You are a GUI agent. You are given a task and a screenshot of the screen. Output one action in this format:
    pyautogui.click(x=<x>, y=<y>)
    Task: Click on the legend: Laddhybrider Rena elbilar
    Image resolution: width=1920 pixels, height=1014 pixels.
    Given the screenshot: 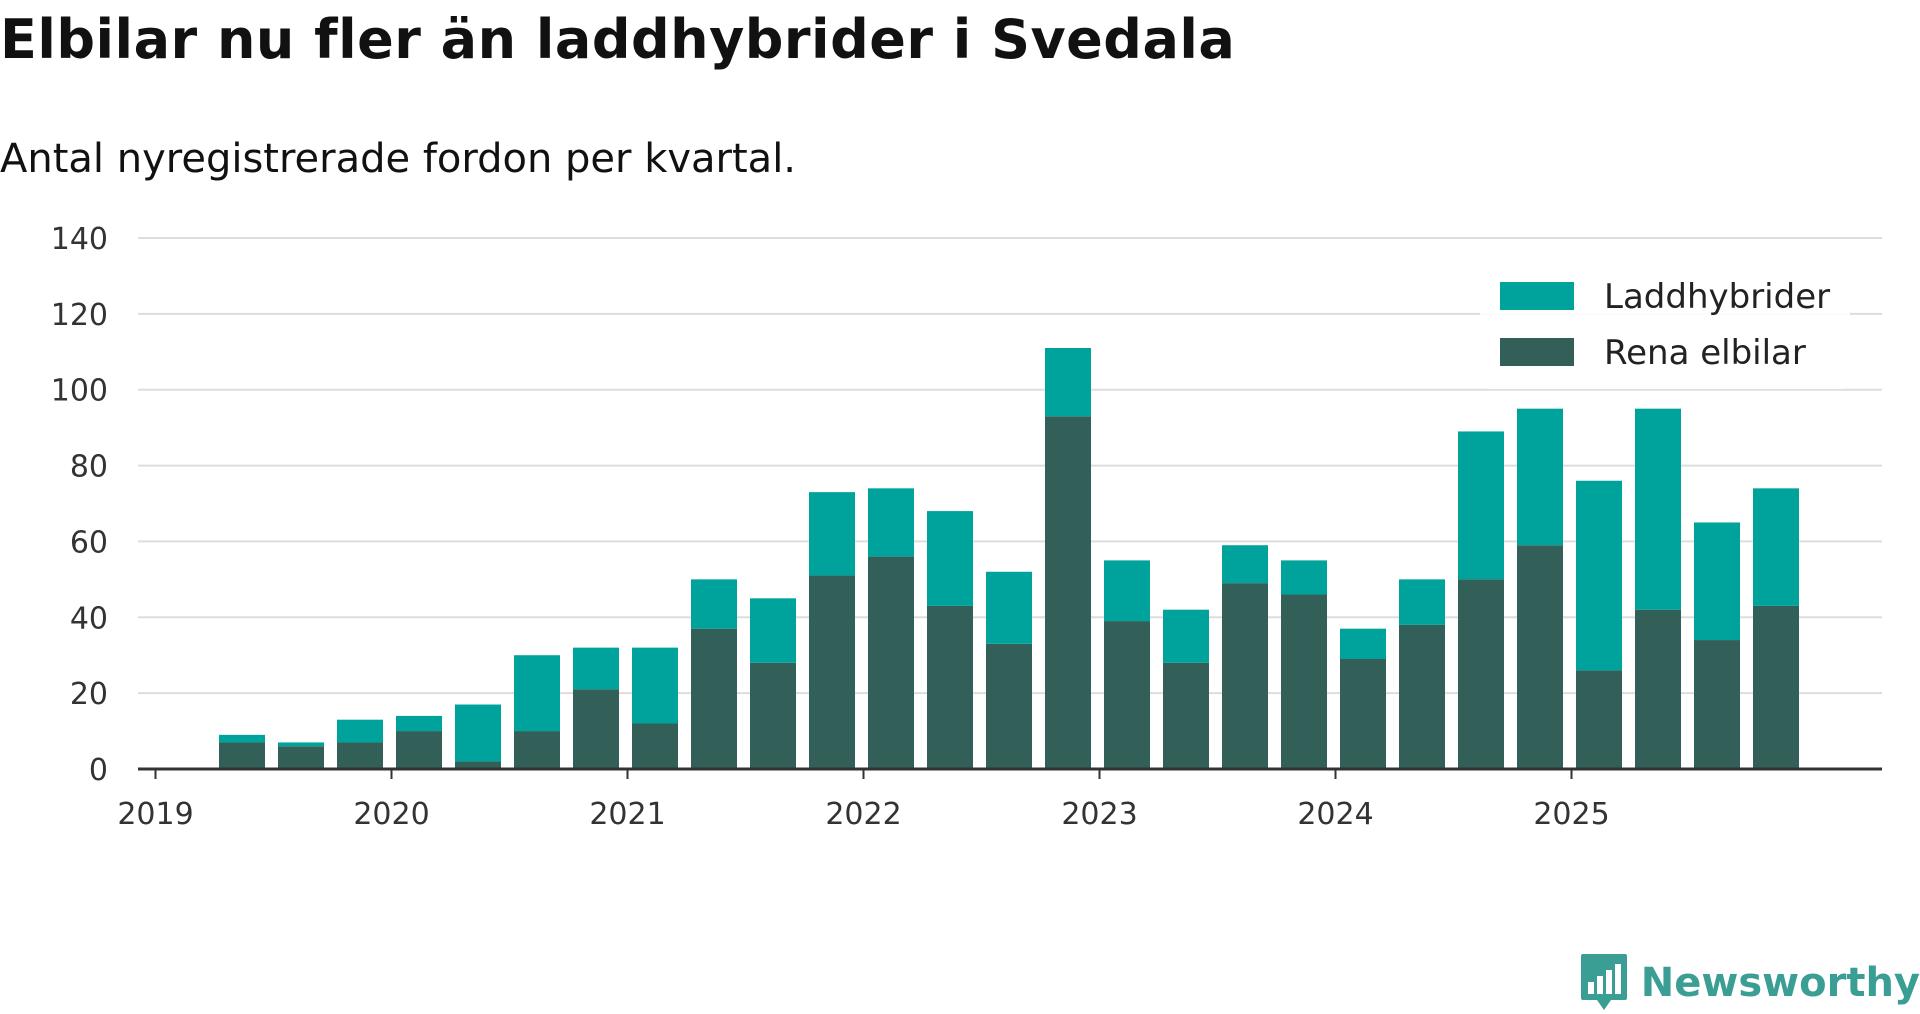 What is the action you would take?
    pyautogui.click(x=1665, y=326)
    